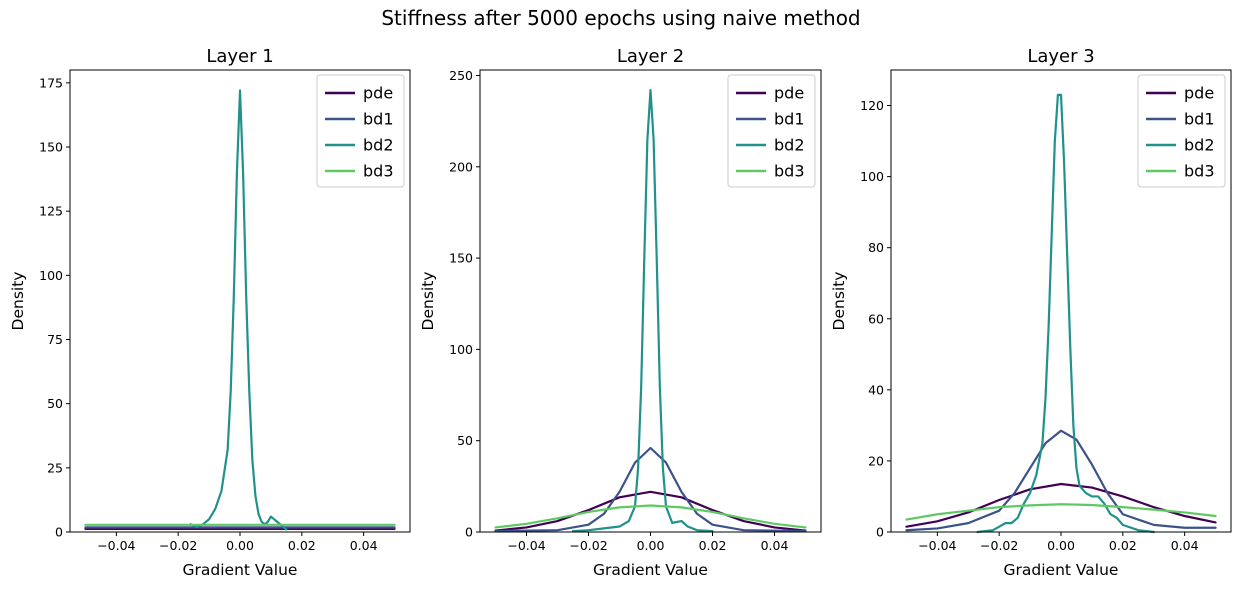 The height and width of the screenshot is (589, 1242). I want to click on panel-3-legend-label-bd1: bd1, so click(1199, 119).